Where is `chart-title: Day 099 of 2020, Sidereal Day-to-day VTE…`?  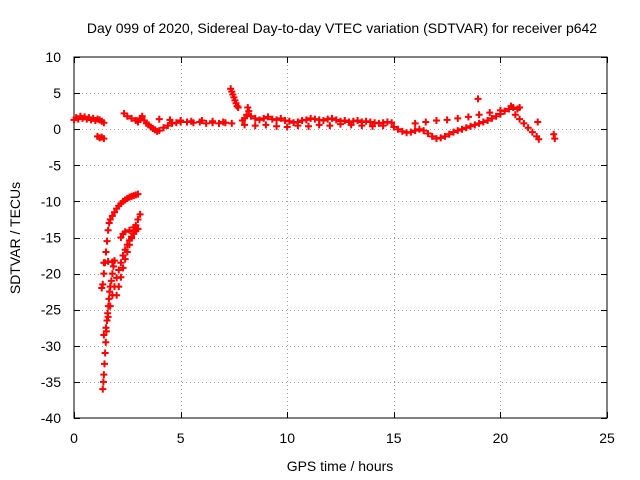 chart-title: Day 099 of 2020, Sidereal Day-to-day VTE… is located at coordinates (342, 28).